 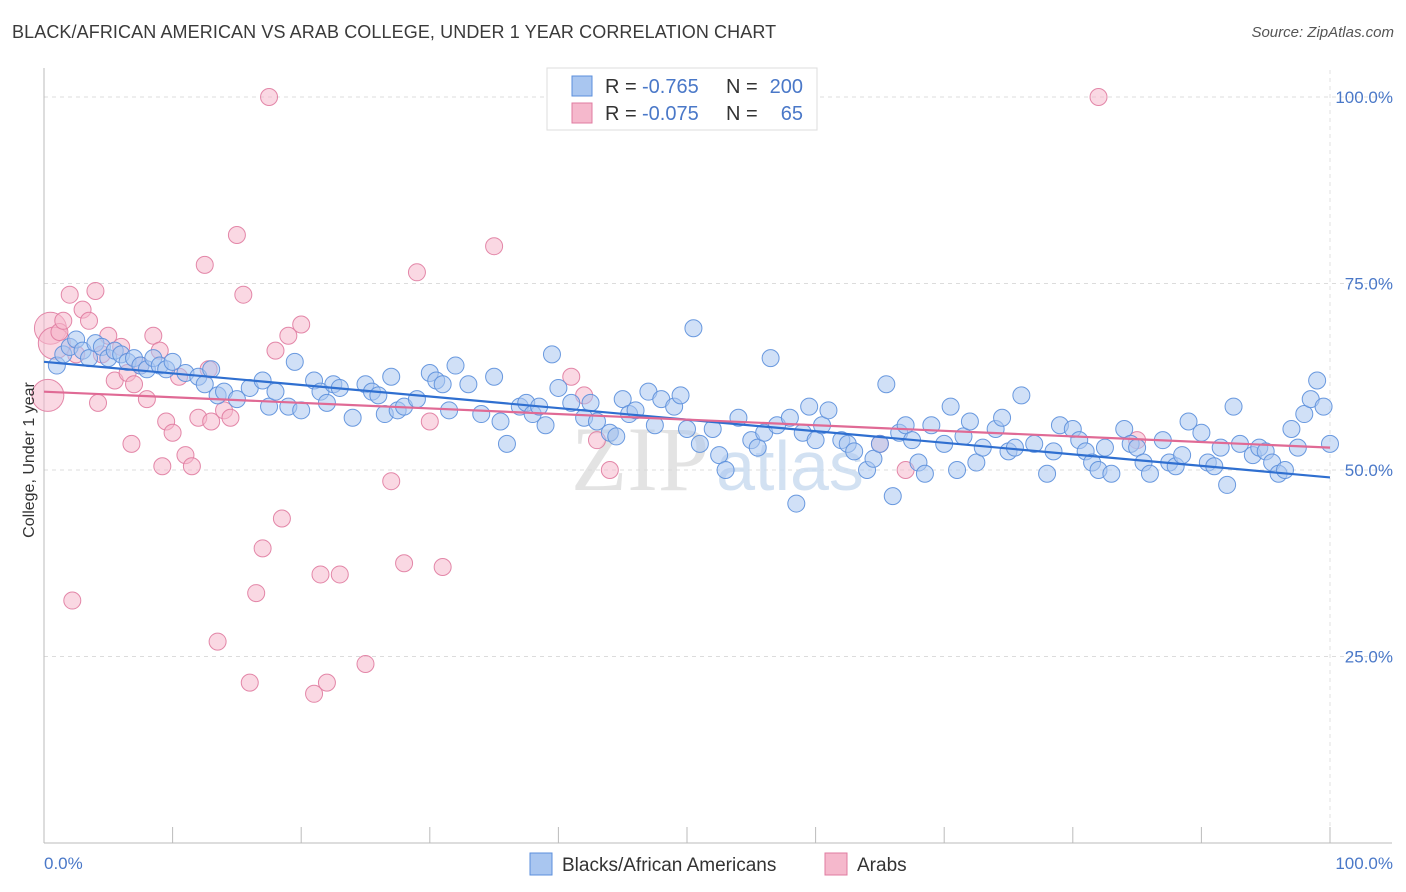 I want to click on bottom-legend: Blacks/African Americans Arabs, so click(x=718, y=864).